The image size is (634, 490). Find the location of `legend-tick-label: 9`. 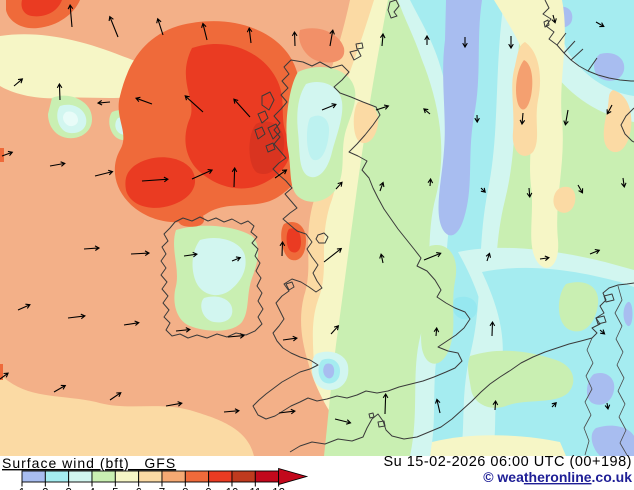

legend-tick-label: 9 is located at coordinates (208, 489).